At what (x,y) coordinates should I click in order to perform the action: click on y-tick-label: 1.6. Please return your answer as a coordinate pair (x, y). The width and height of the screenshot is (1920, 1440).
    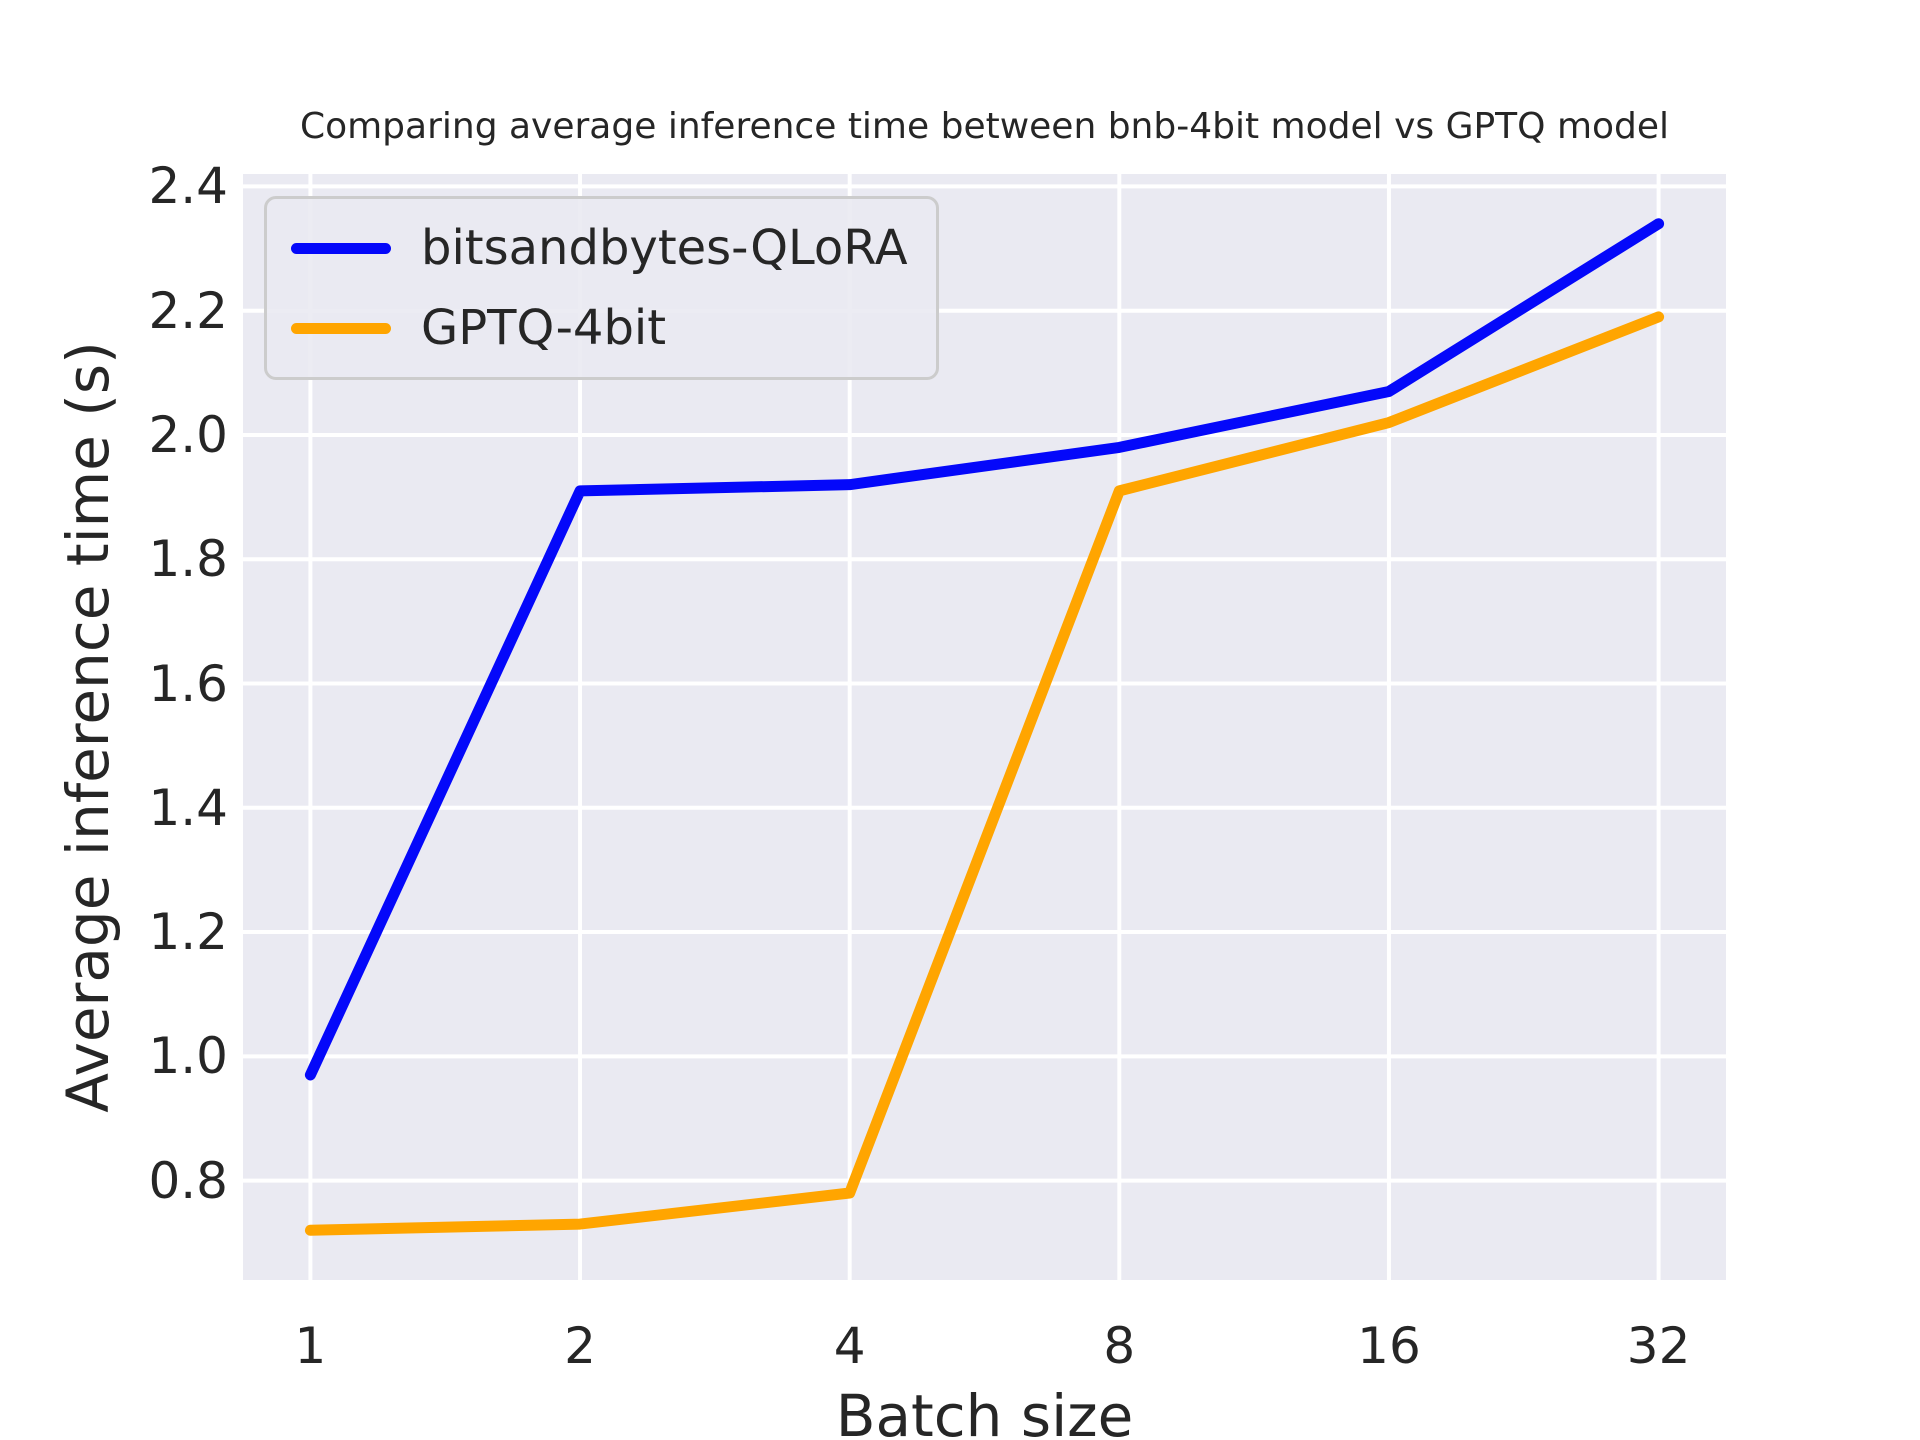
    Looking at the image, I should click on (188, 683).